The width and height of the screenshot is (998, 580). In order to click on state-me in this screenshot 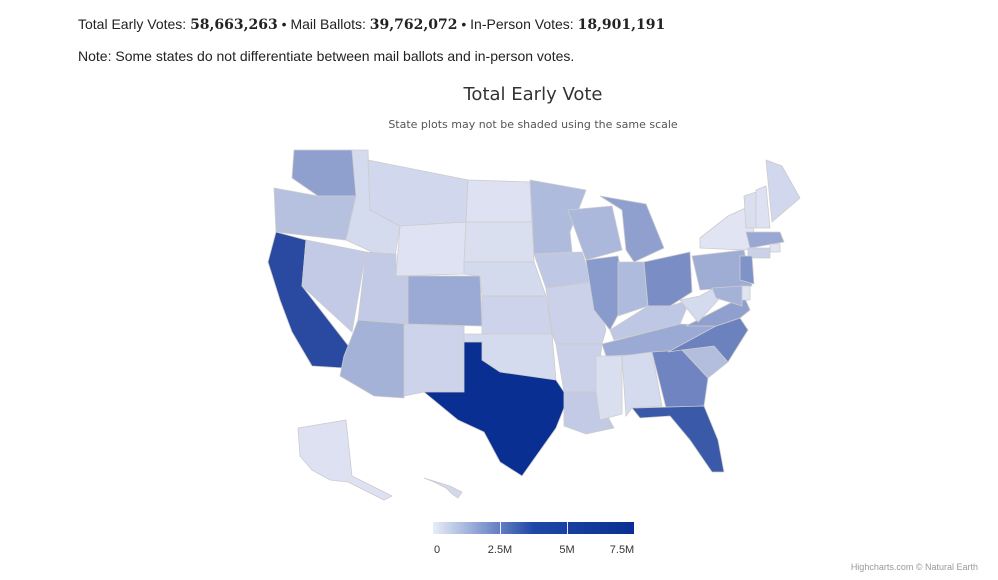, I will do `click(783, 191)`.